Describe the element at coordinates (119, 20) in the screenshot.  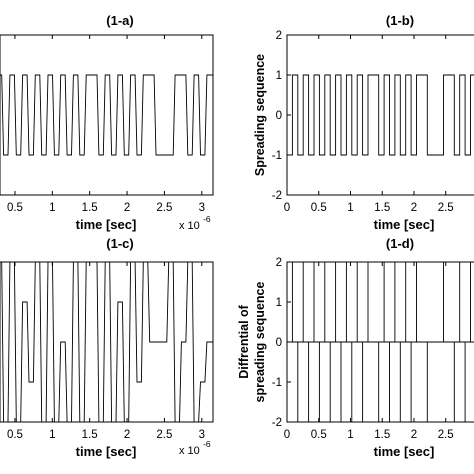
I see `panel-1a-title: (1-a)` at that location.